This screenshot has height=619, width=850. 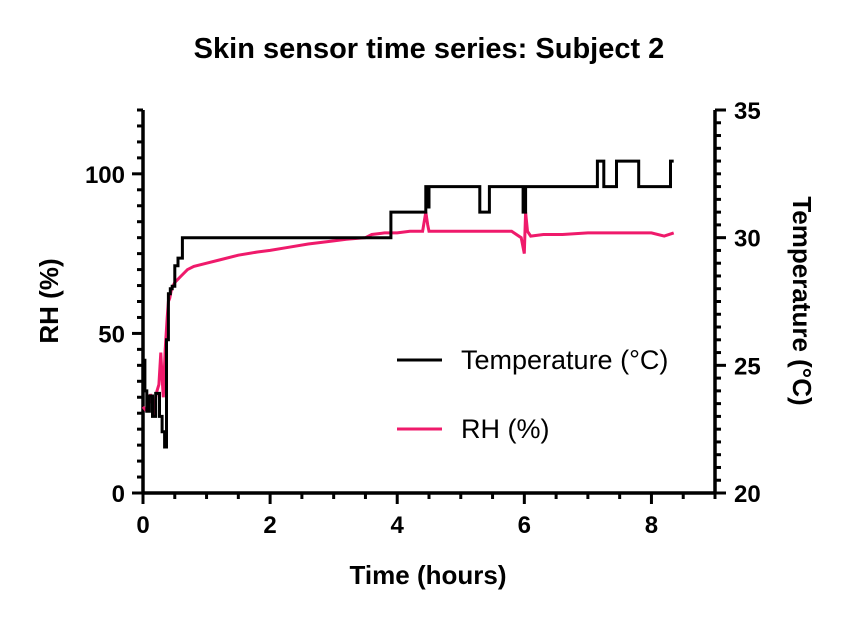 What do you see at coordinates (651, 525) in the screenshot?
I see `x-tick-label: 8` at bounding box center [651, 525].